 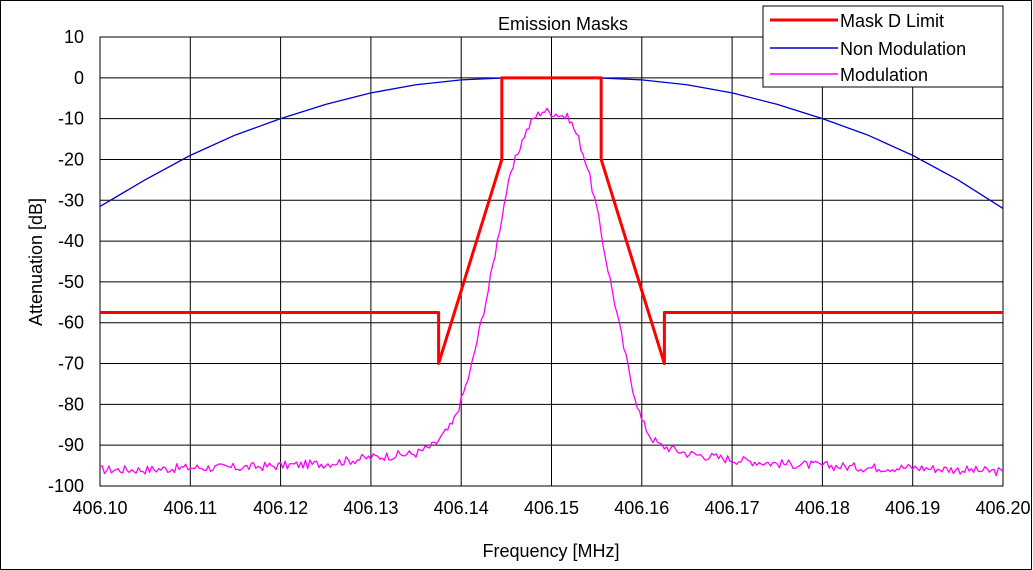 What do you see at coordinates (71, 445) in the screenshot?
I see `y-tick-label: -90` at bounding box center [71, 445].